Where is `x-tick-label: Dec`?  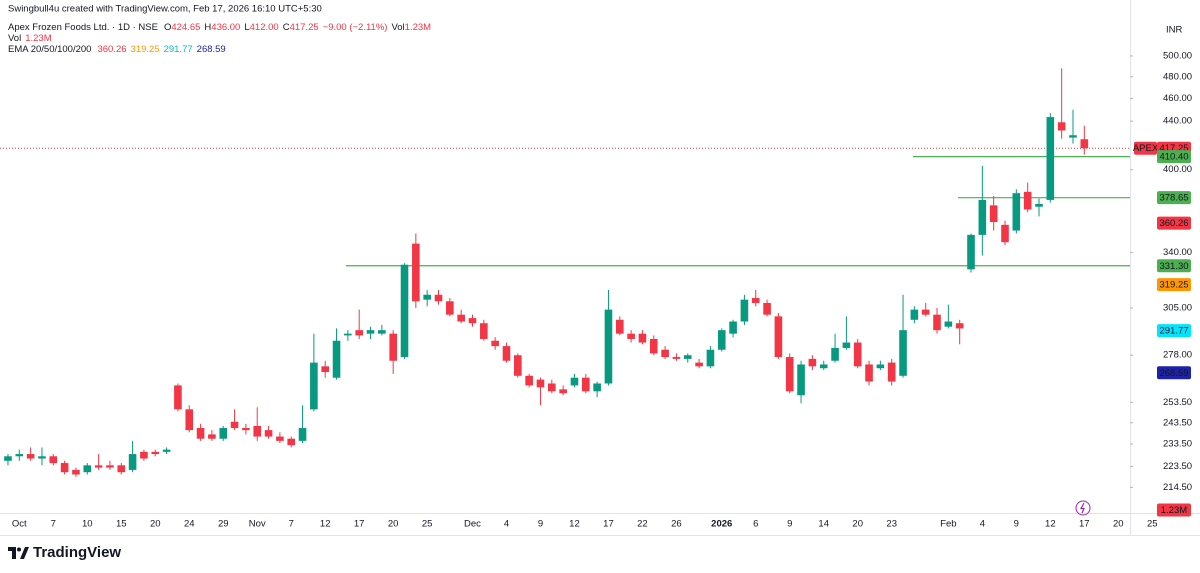 x-tick-label: Dec is located at coordinates (472, 524).